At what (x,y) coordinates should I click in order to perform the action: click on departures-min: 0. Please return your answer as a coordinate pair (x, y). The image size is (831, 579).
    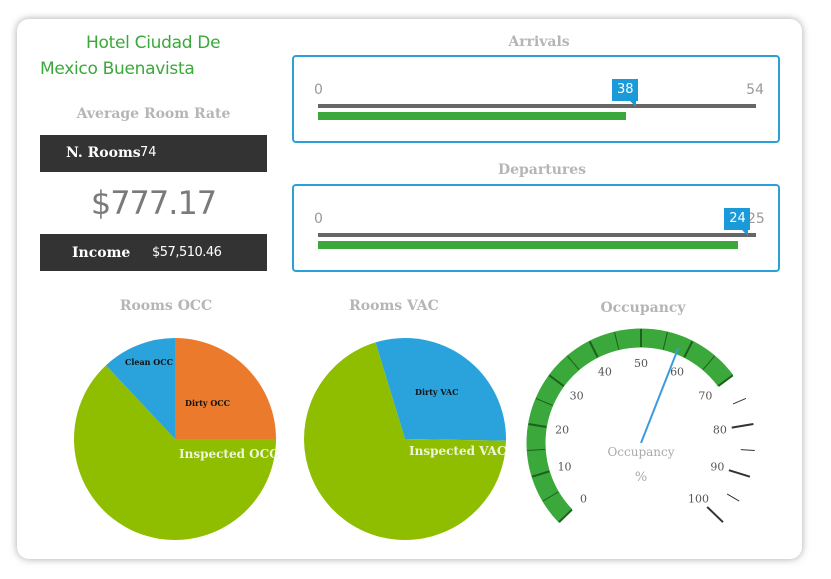
    Looking at the image, I should click on (318, 219).